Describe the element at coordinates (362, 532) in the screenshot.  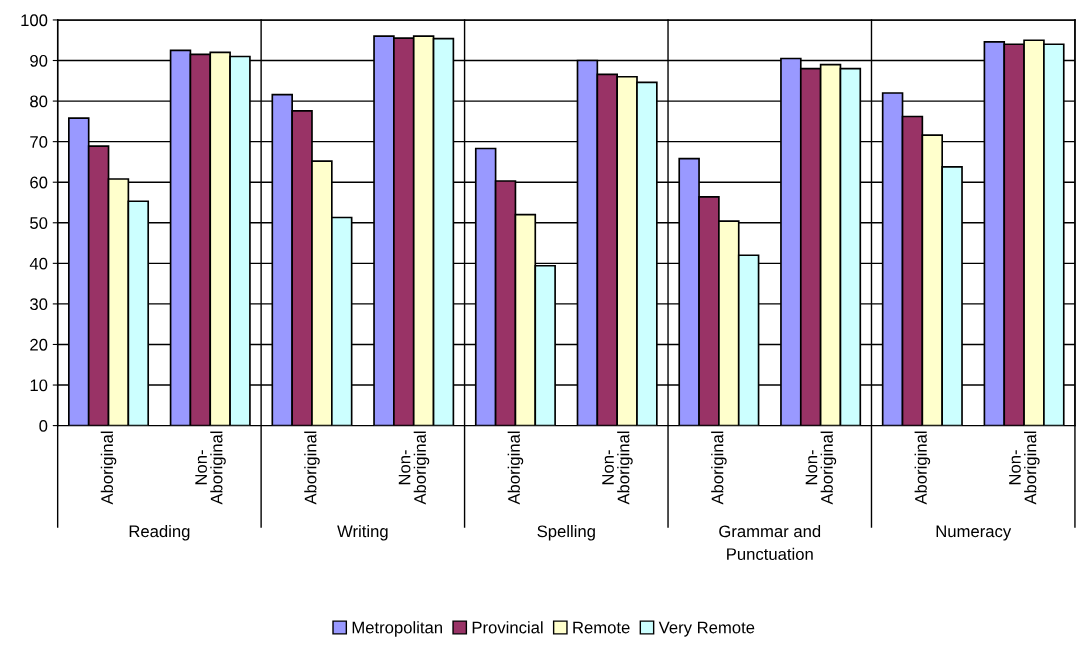
I see `text: Writing` at that location.